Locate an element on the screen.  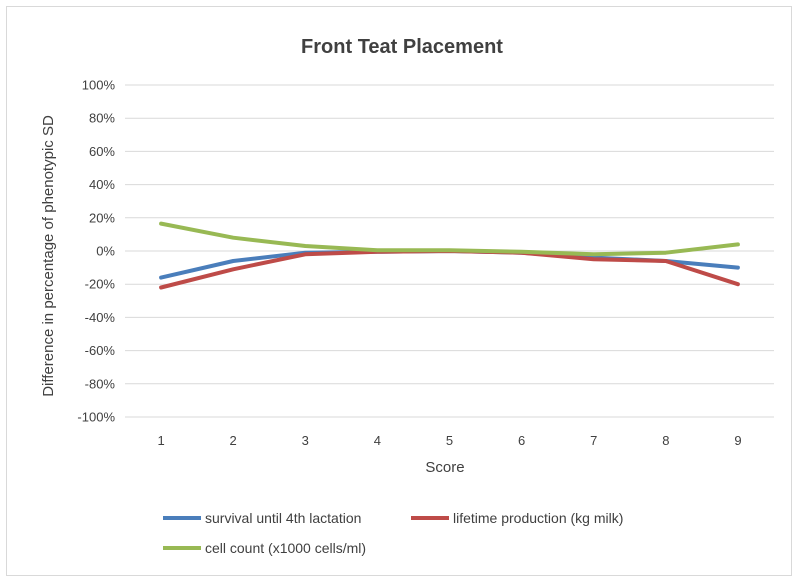
legend-item: lifetime production (kg milk) is located at coordinates (517, 518).